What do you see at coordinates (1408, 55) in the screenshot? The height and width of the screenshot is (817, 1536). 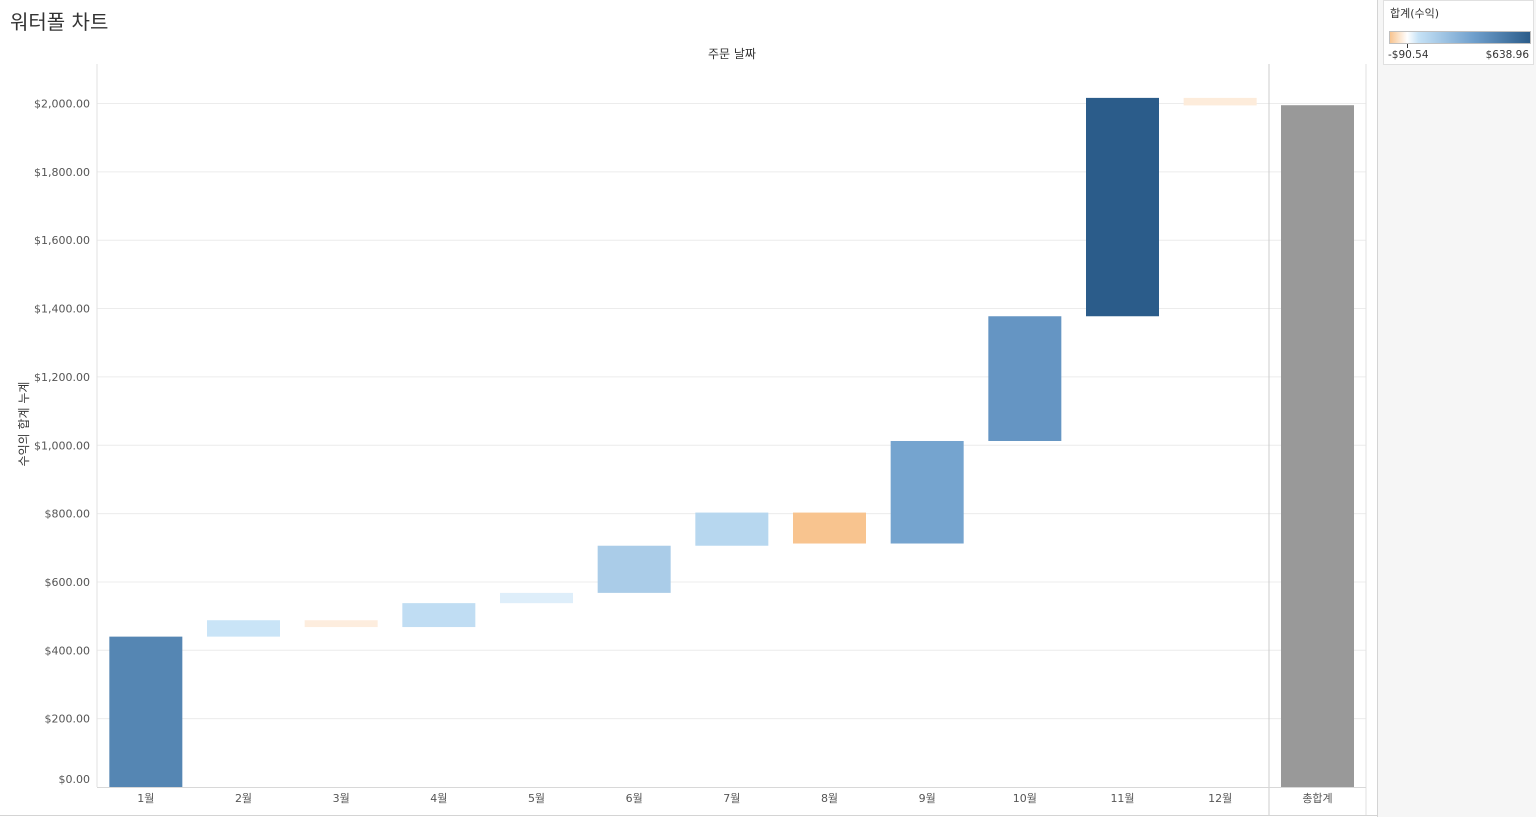 I see `legend-min-label: -$90.54` at bounding box center [1408, 55].